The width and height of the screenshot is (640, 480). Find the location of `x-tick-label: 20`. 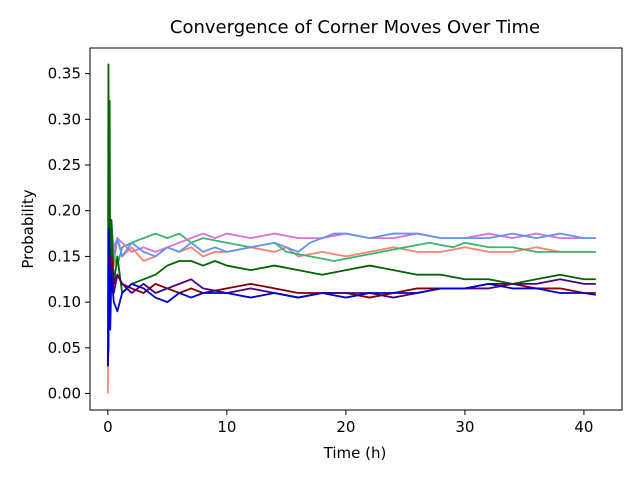

x-tick-label: 20 is located at coordinates (345, 427).